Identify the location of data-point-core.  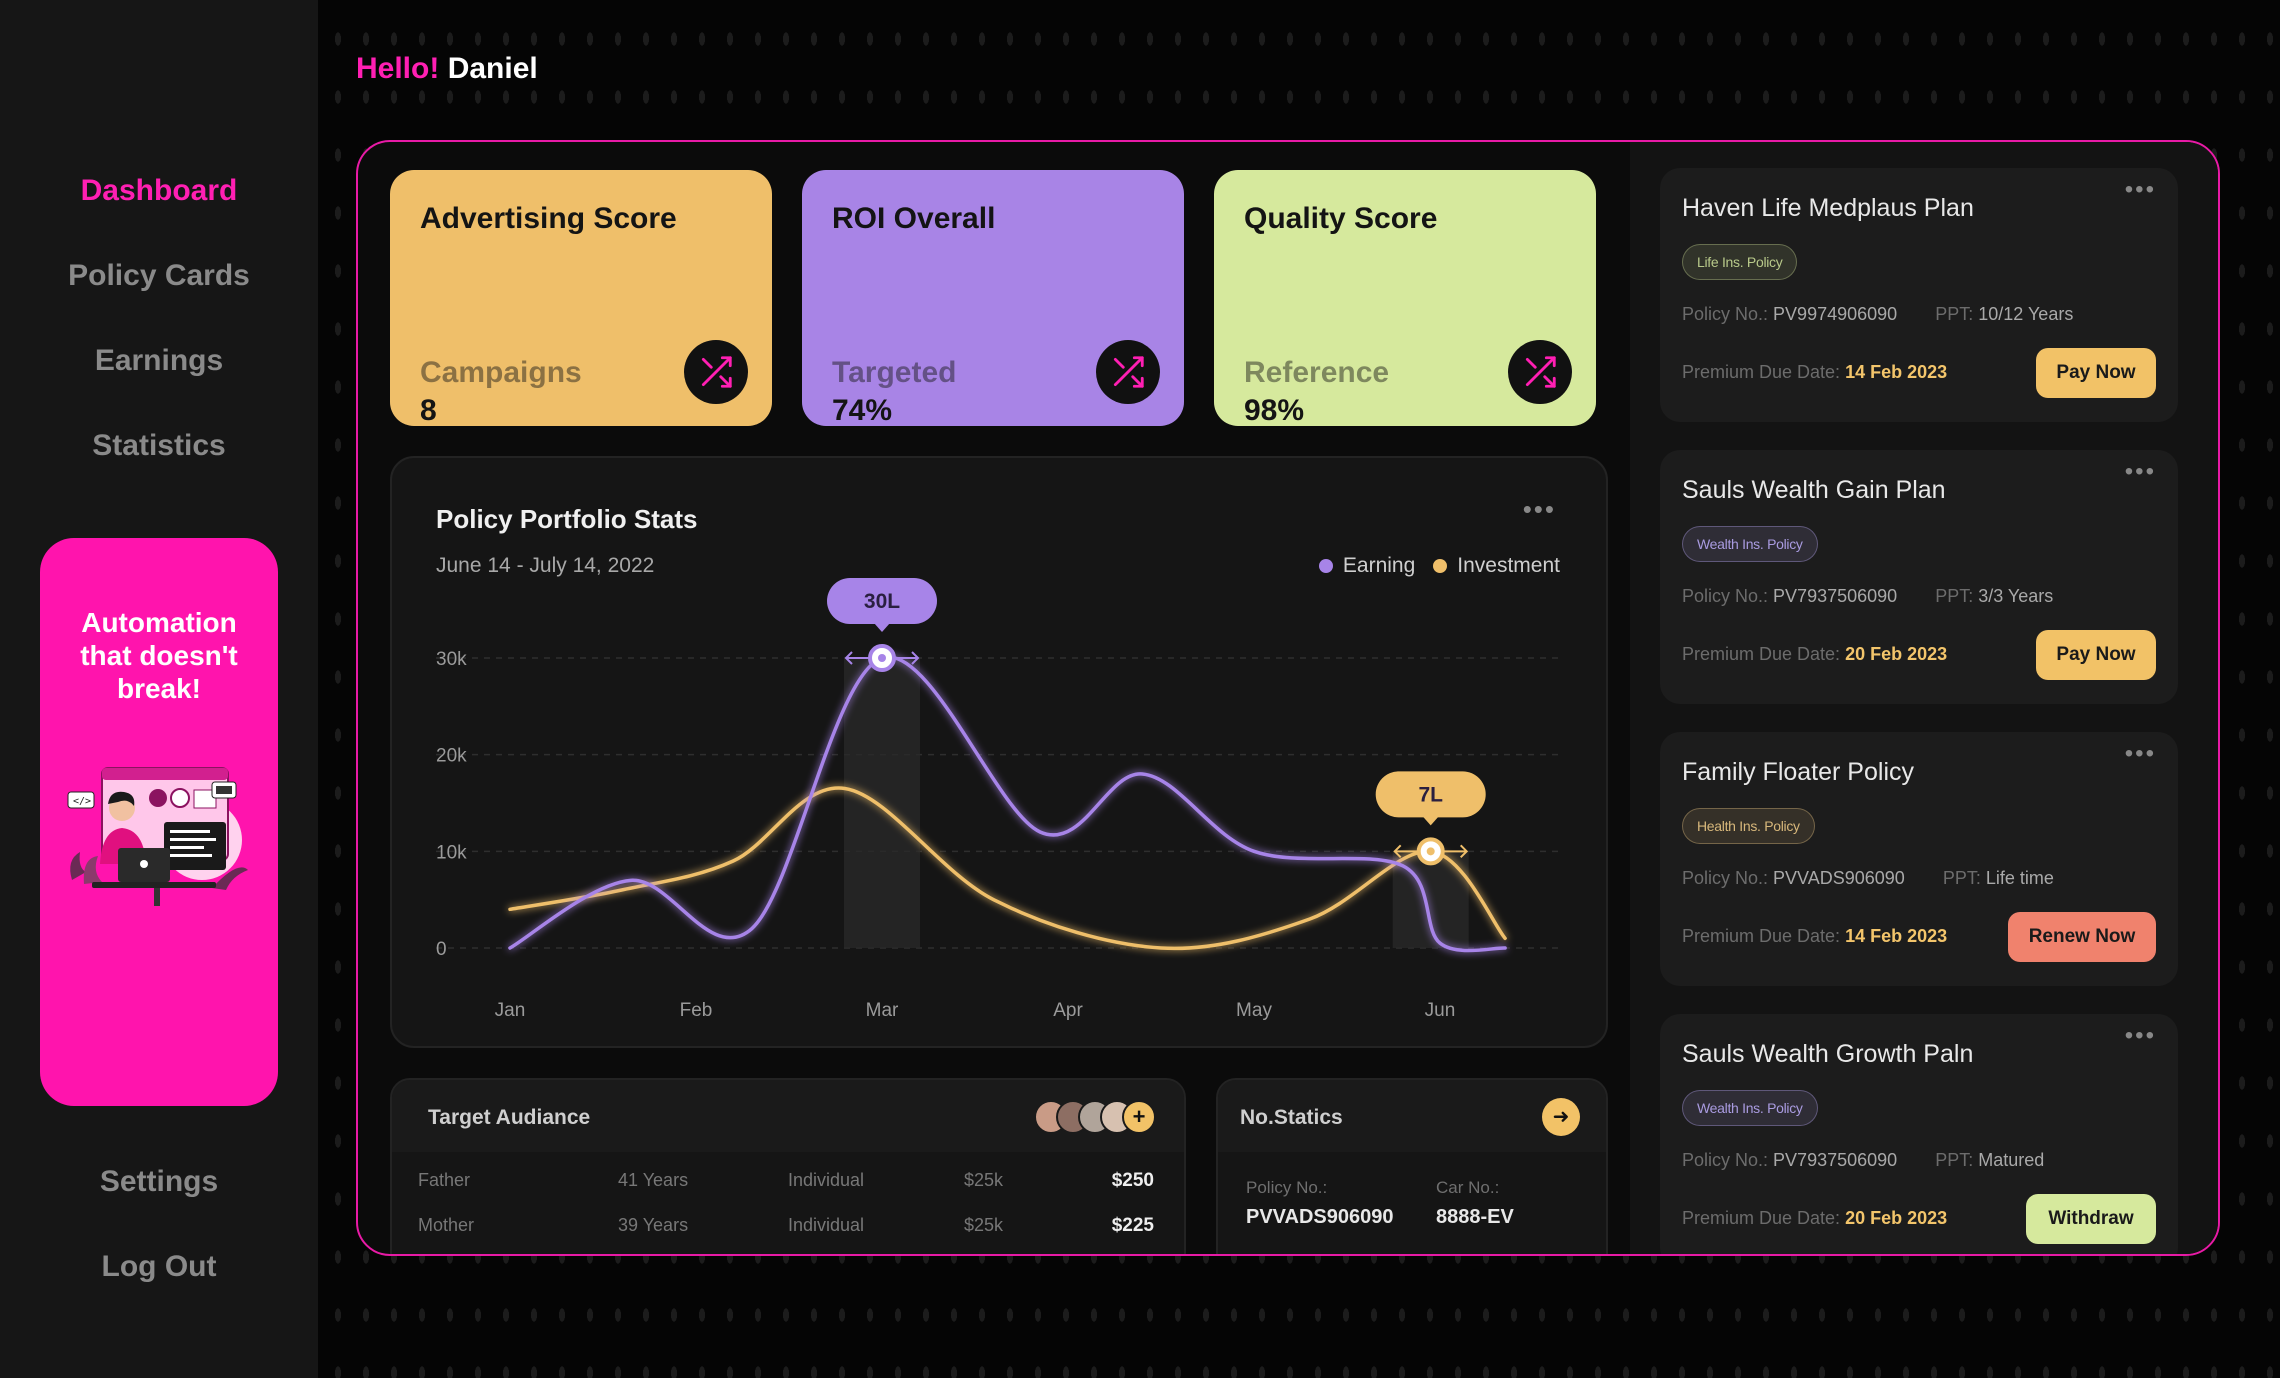
(882, 658).